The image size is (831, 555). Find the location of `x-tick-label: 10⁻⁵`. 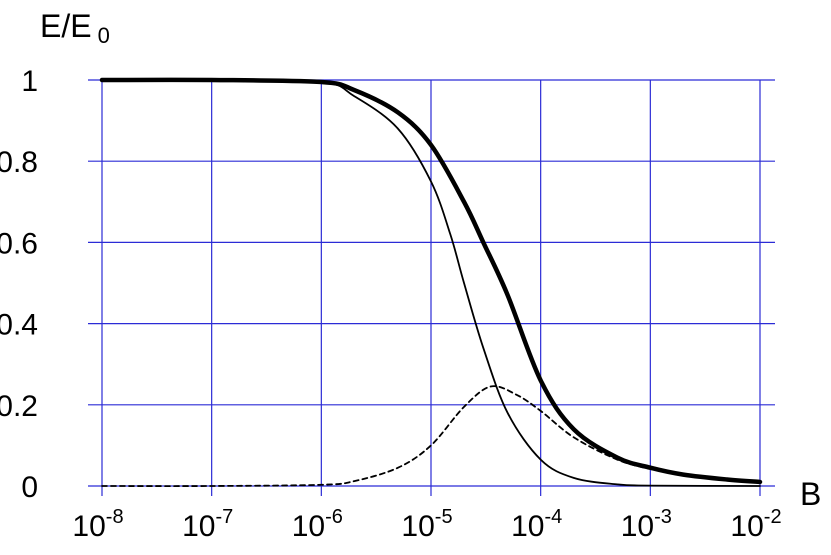

x-tick-label: 10⁻⁵ is located at coordinates (426, 524).